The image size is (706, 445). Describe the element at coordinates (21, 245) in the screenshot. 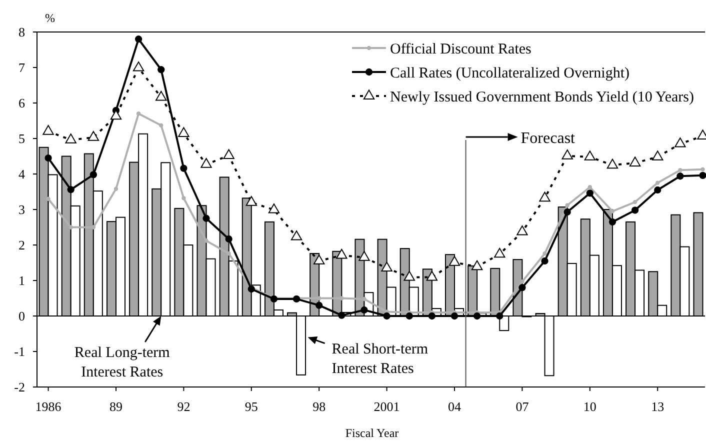

I see `y-tick-label: 2` at that location.